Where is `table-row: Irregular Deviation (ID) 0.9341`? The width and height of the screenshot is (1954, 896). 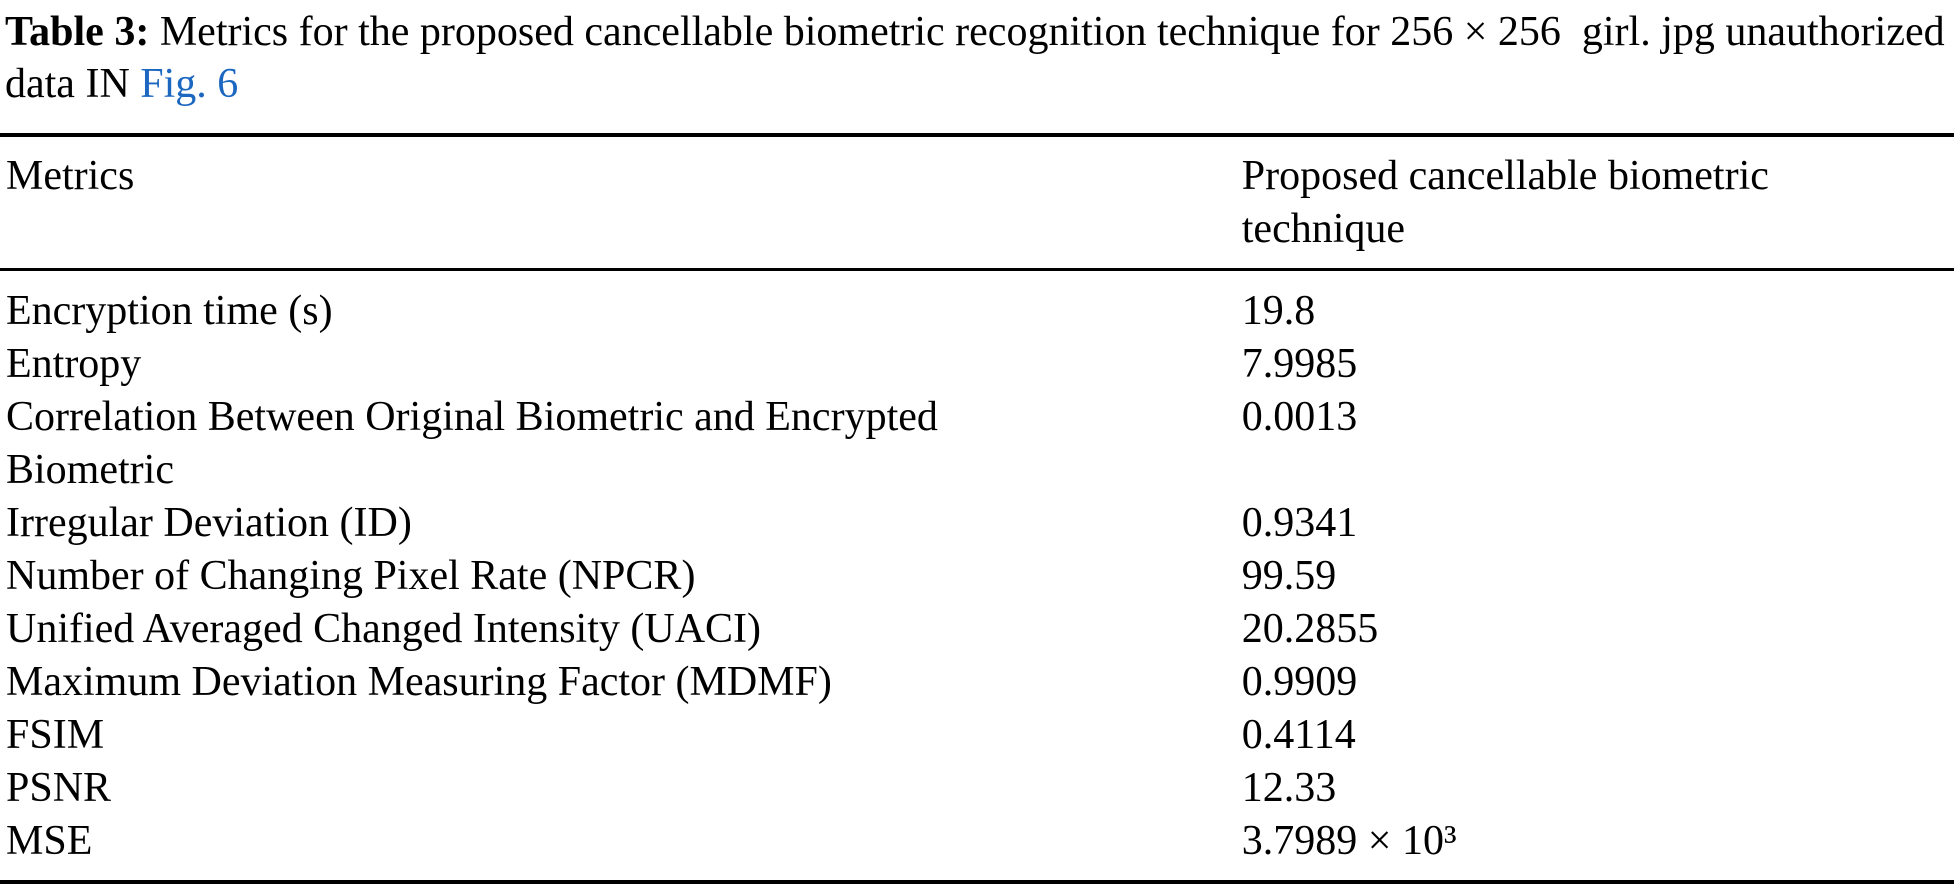 table-row: Irregular Deviation (ID) 0.9341 is located at coordinates (977, 523).